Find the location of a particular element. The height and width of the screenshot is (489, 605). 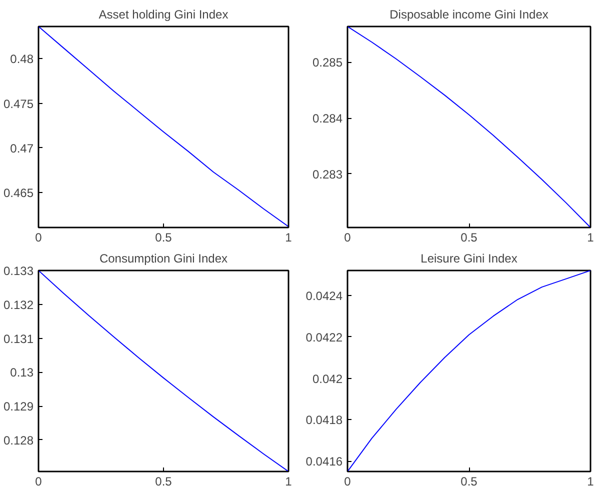

y-tick-label: 0.47 is located at coordinates (22, 148).